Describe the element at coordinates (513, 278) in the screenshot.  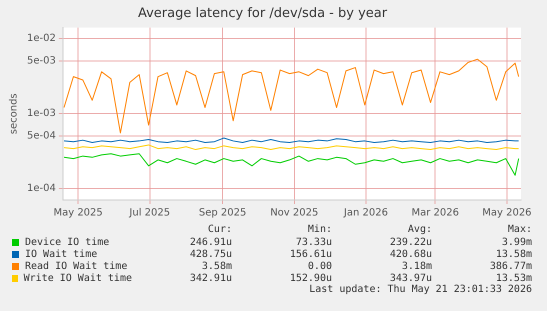
I see `text: 13.53m` at that location.